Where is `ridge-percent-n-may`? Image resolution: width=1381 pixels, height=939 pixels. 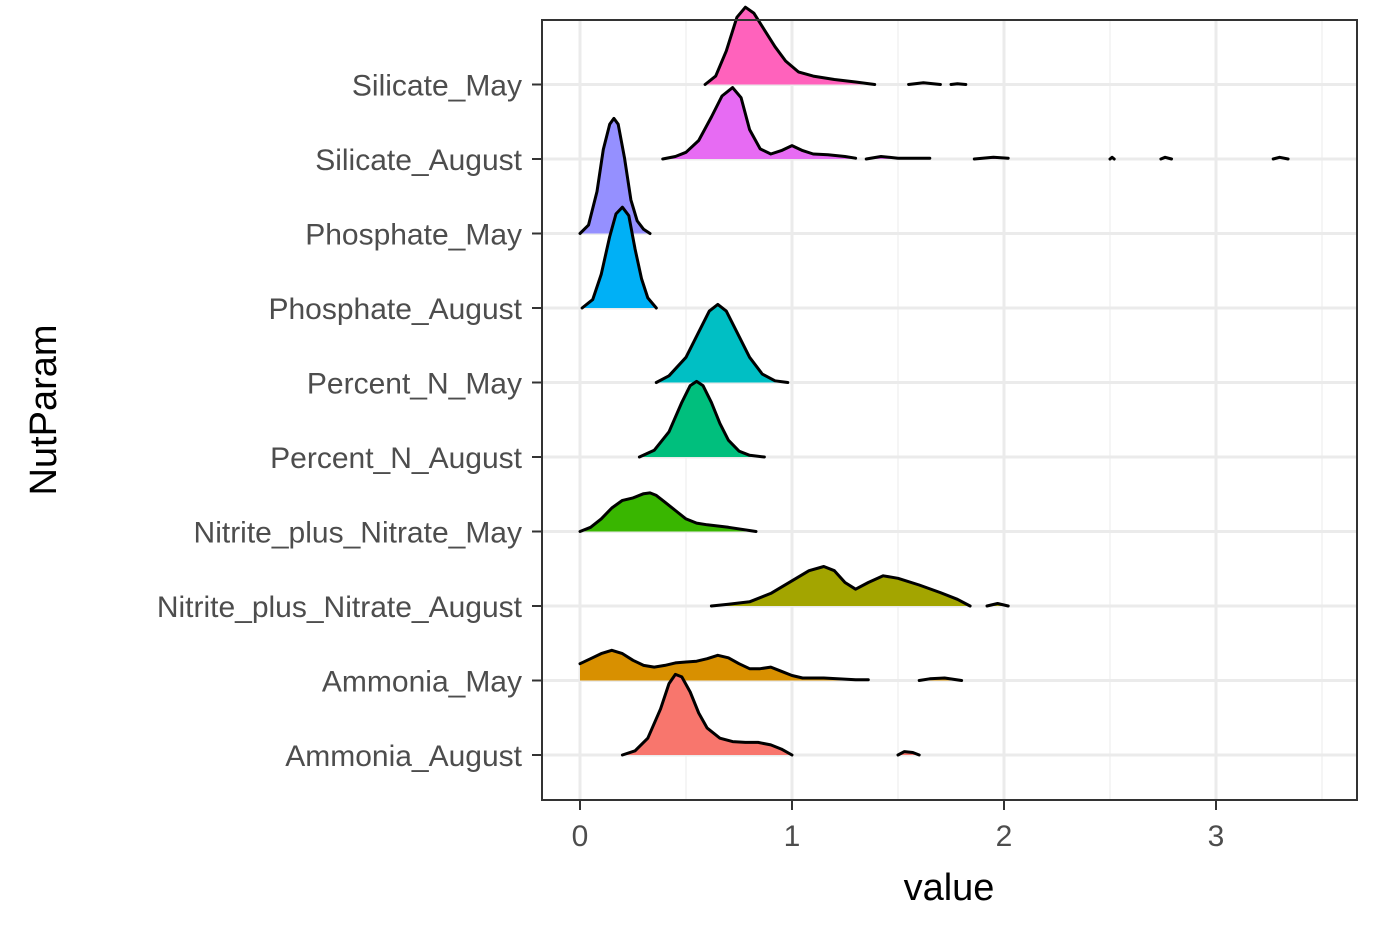
ridge-percent-n-may is located at coordinates (722, 343).